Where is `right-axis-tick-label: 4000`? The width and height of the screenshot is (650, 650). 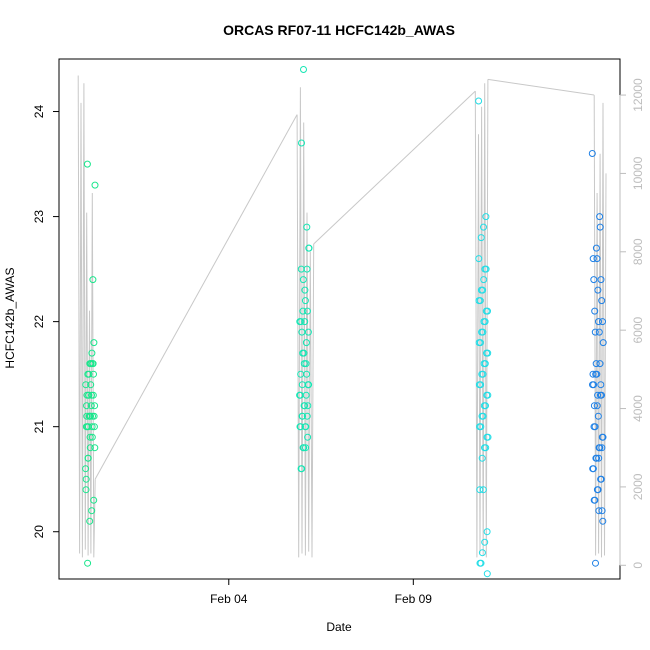
right-axis-tick-label: 4000 is located at coordinates (638, 408).